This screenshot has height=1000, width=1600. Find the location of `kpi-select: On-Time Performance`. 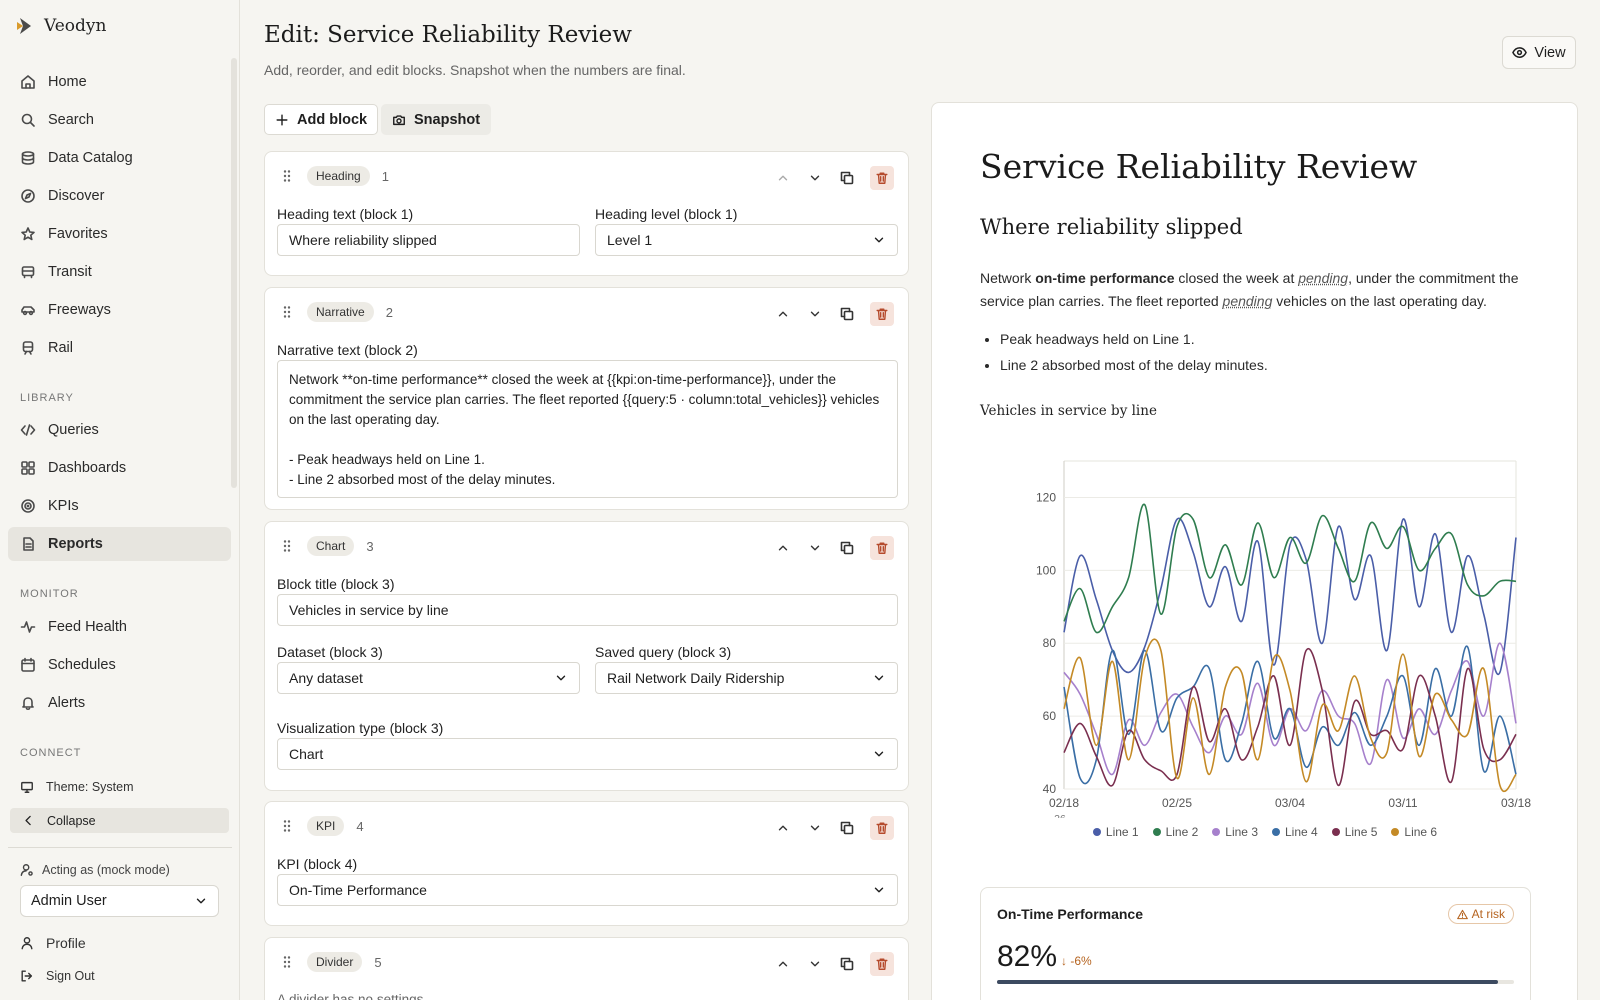

kpi-select: On-Time Performance is located at coordinates (587, 890).